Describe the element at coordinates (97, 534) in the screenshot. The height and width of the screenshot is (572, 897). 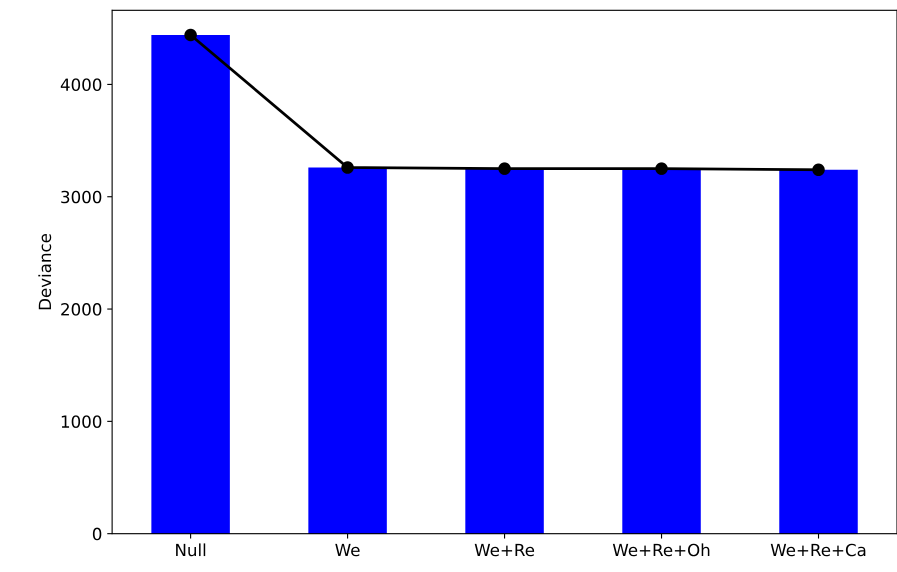
I see `y-tick-label: 0` at that location.